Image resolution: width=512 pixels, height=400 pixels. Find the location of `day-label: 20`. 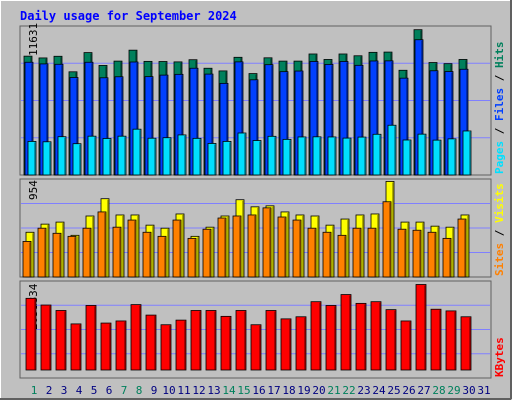

day-label: 20 is located at coordinates (318, 390).